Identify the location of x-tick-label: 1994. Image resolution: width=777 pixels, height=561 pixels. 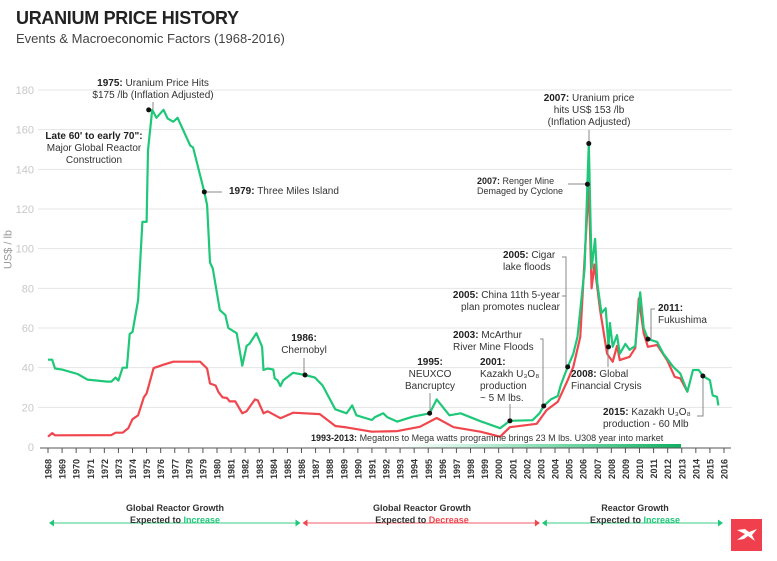
(415, 469).